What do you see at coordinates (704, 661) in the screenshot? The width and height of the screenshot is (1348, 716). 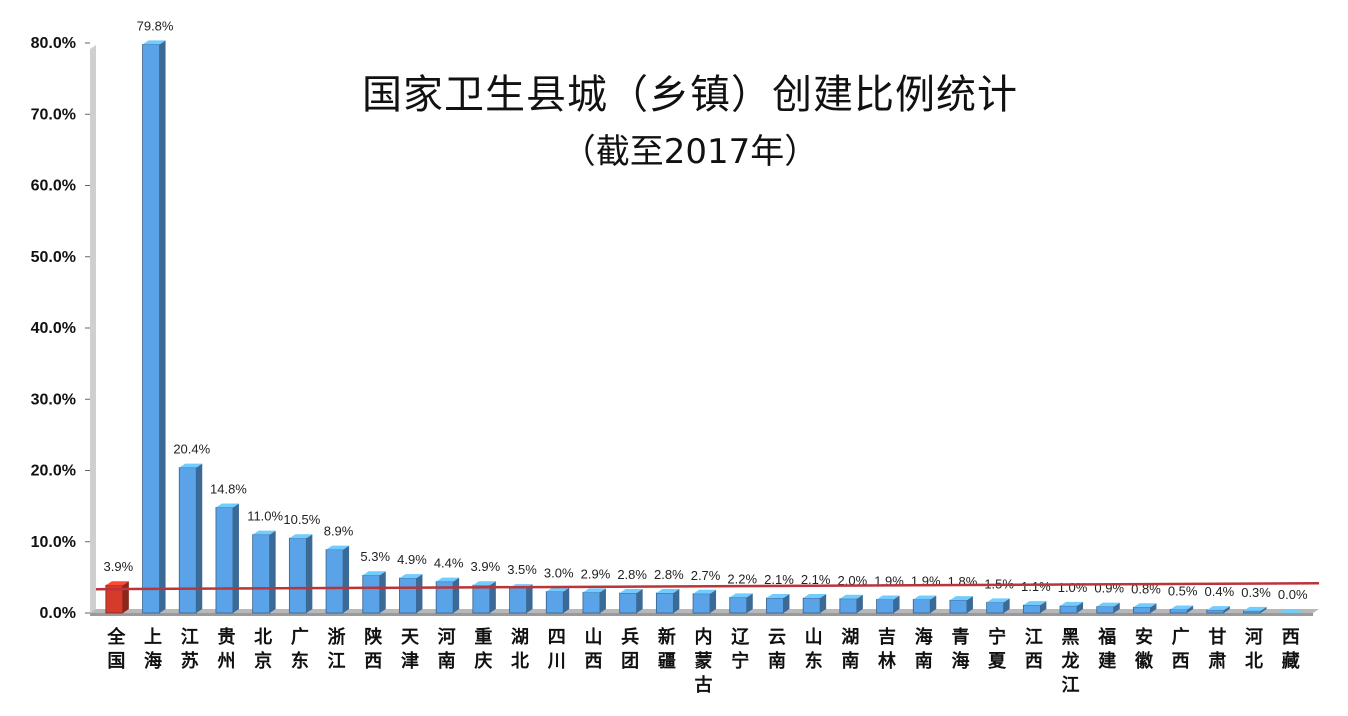 I see `category-label: 内蒙古` at bounding box center [704, 661].